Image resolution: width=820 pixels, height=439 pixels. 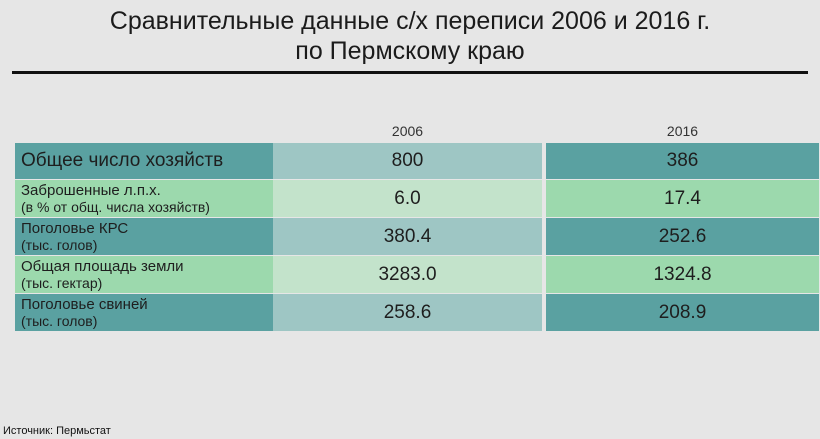 I want to click on cell-2006: 258.6, so click(x=407, y=312).